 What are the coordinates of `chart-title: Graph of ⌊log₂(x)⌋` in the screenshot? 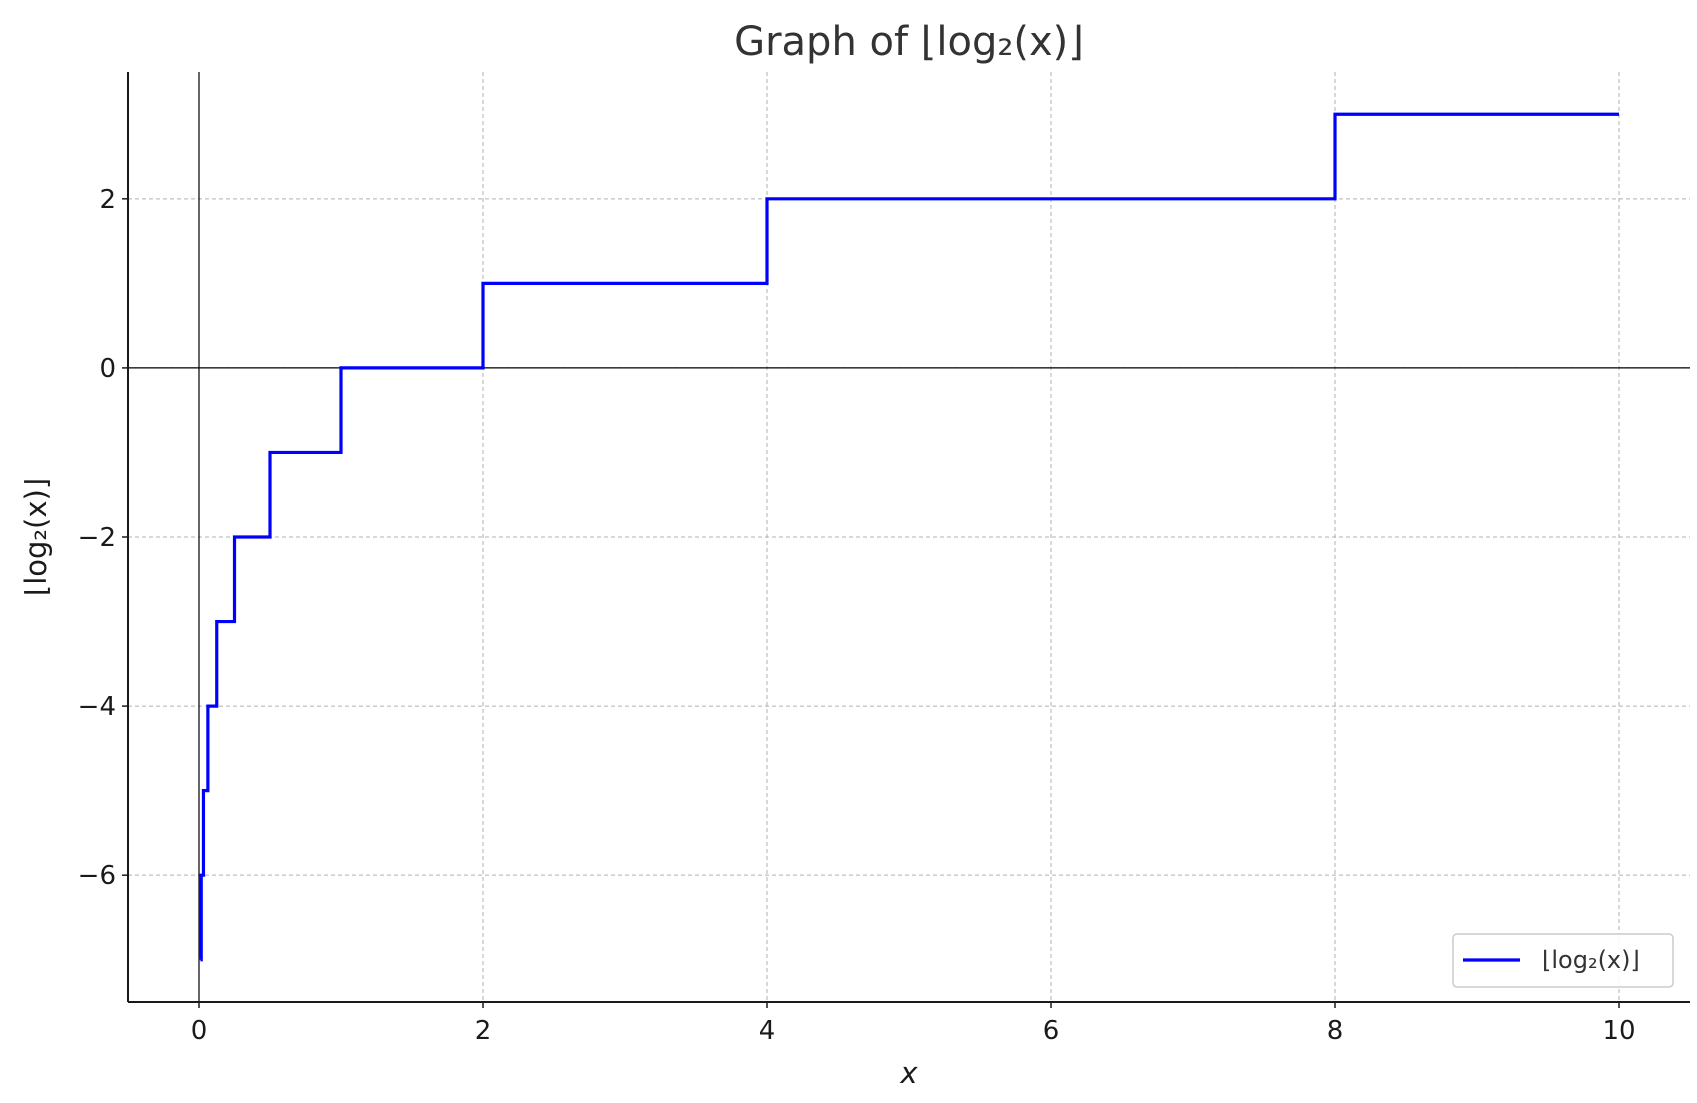 It's located at (909, 42).